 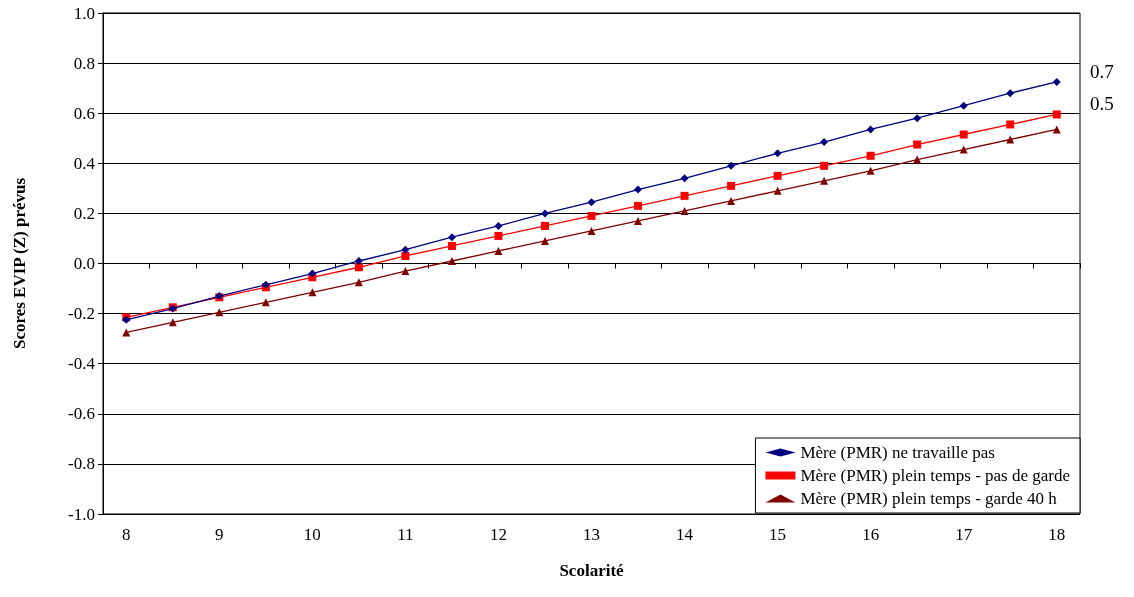 What do you see at coordinates (19, 263) in the screenshot?
I see `y-axis-title: Scores EVIP (Z) prévus` at bounding box center [19, 263].